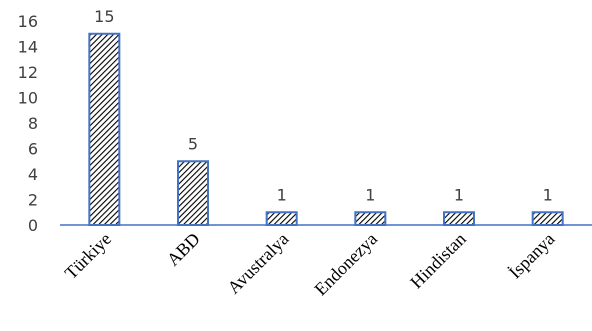 The height and width of the screenshot is (331, 592). What do you see at coordinates (438, 261) in the screenshot?
I see `x-tick-label-hindistan: Hindistan` at bounding box center [438, 261].